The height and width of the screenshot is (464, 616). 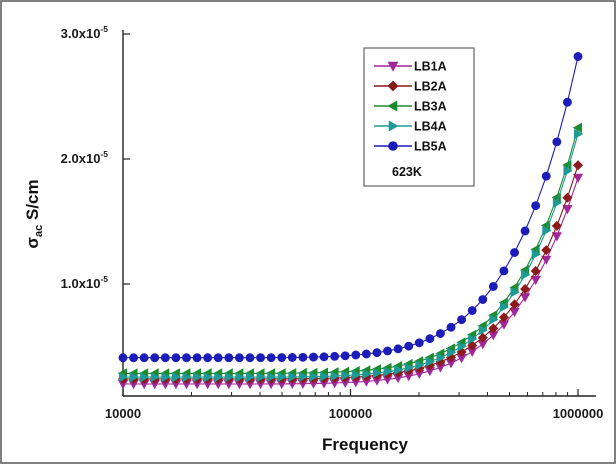 I want to click on x-axis-title: Frequency, so click(x=365, y=444).